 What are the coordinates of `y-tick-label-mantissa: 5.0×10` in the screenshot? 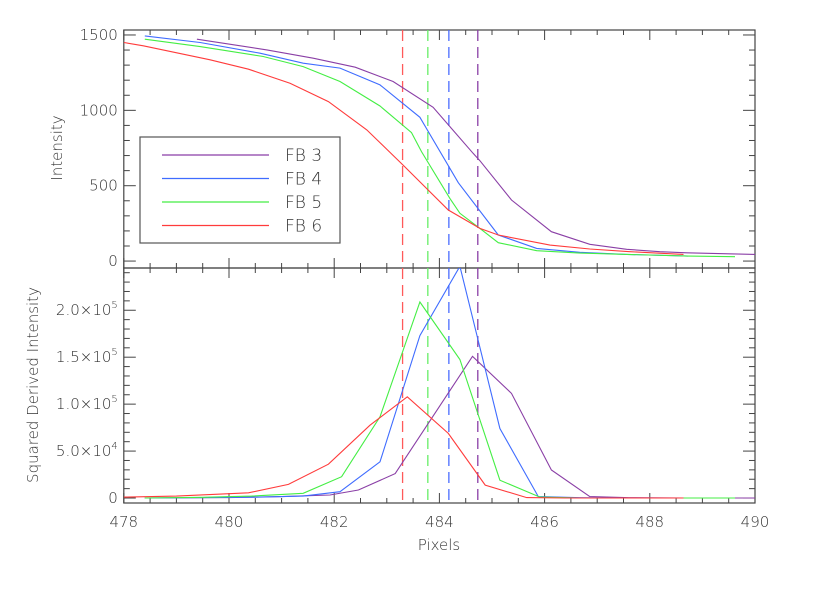 It's located at (84, 451).